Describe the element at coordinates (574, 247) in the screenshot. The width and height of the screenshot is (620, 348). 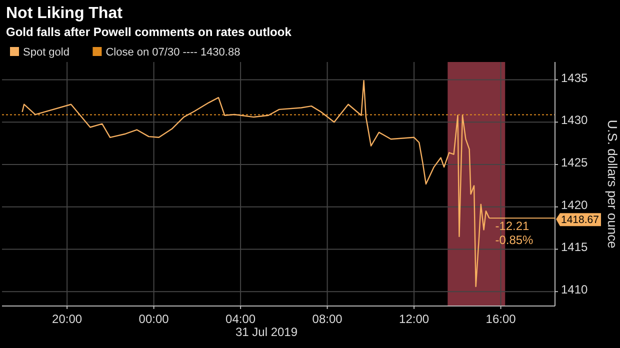
I see `y-tick-label: 1415` at that location.